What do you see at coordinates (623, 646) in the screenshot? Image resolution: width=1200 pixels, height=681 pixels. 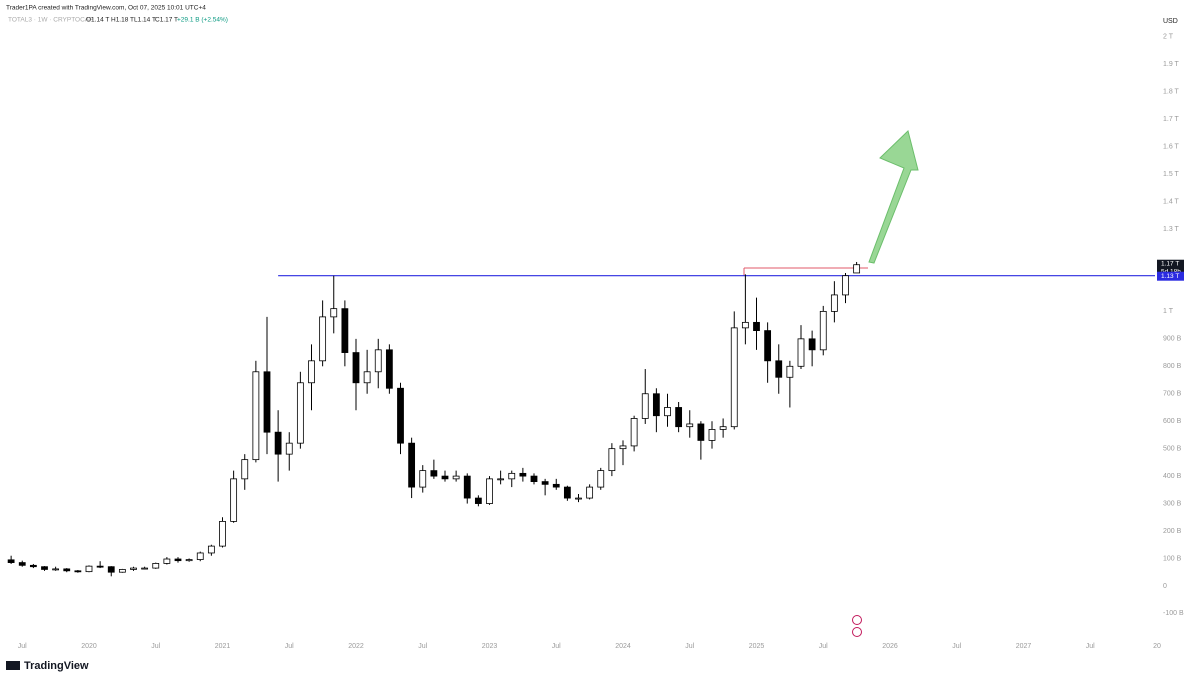 I see `x-tick-label: 2024` at bounding box center [623, 646].